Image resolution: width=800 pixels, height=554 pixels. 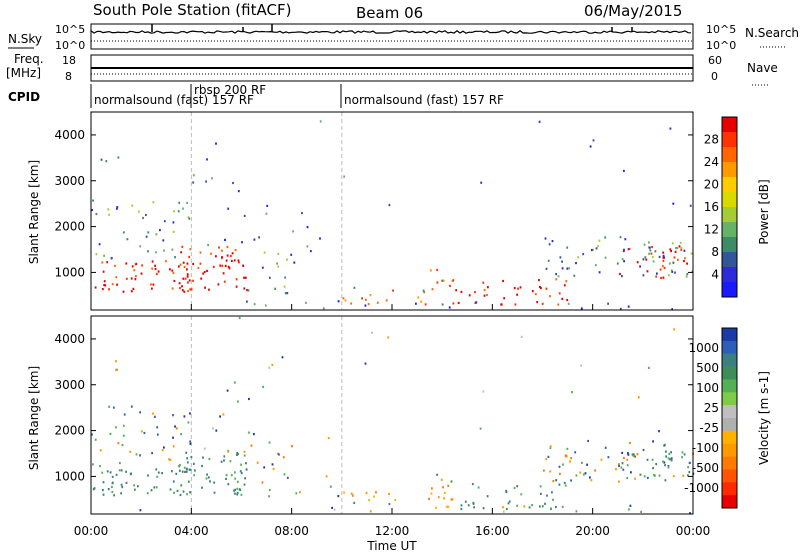 I want to click on cpid-segment-2: normalsound (fast) 157 RF, so click(x=424, y=100).